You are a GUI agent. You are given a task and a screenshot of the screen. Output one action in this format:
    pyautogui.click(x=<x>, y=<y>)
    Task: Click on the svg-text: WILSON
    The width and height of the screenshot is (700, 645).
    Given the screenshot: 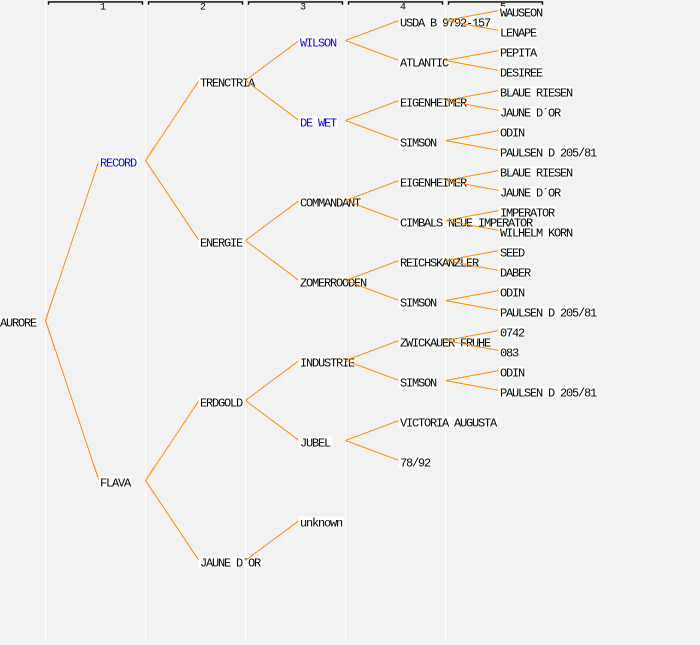 What is the action you would take?
    pyautogui.click(x=318, y=43)
    